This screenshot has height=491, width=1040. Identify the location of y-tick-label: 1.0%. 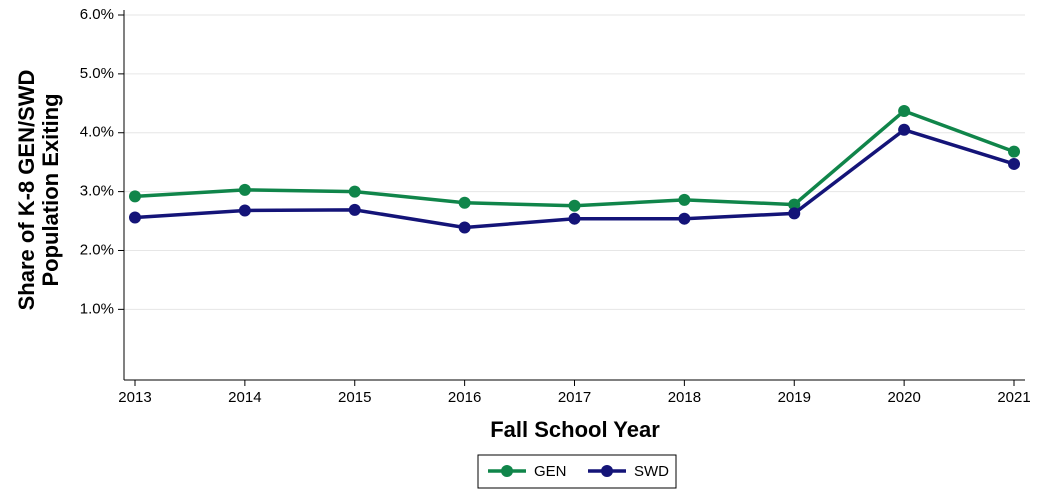
(97, 308).